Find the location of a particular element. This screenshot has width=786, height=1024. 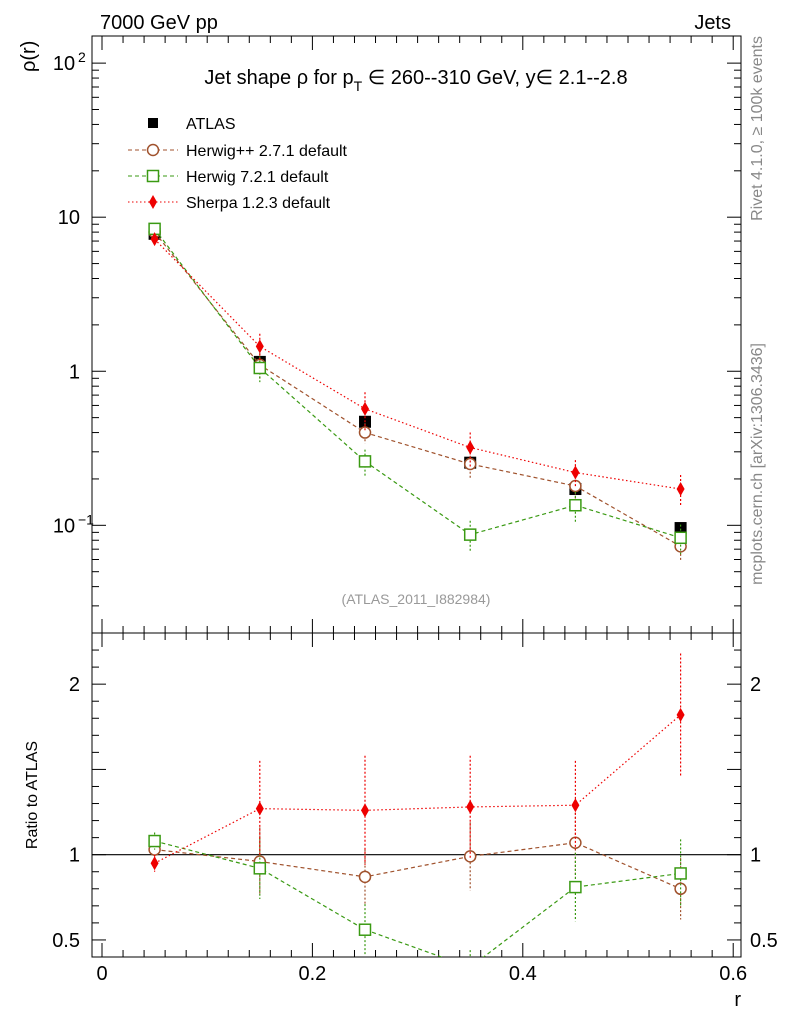

legend-label-herwigpp: Herwig++ 2.7.1 default is located at coordinates (267, 151).